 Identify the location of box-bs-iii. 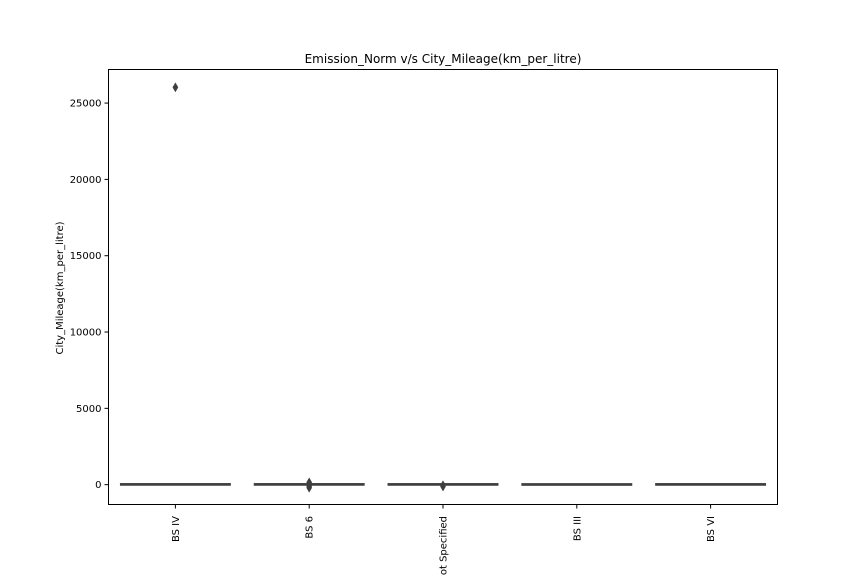
(577, 484).